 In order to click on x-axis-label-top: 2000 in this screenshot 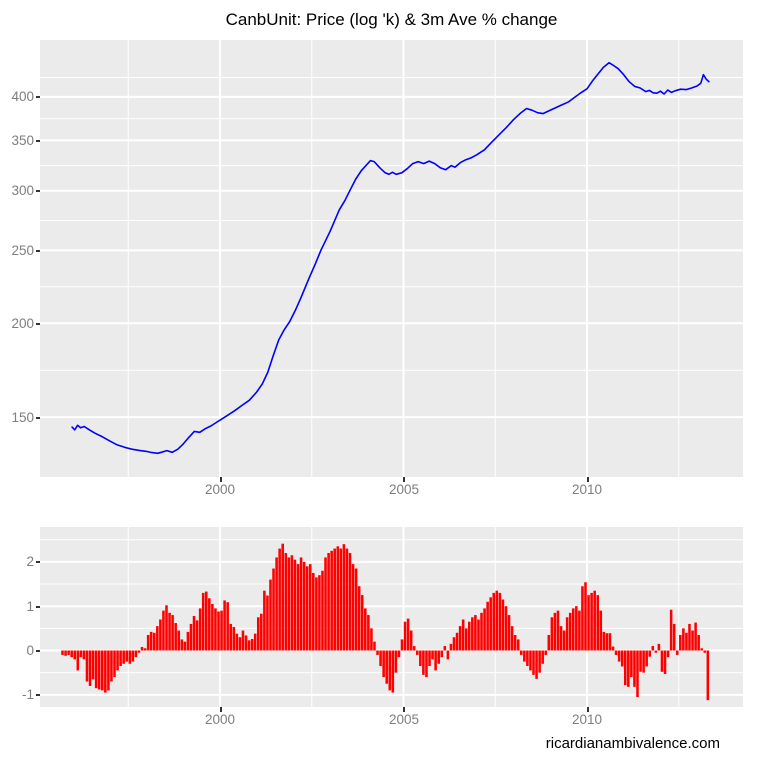, I will do `click(220, 489)`.